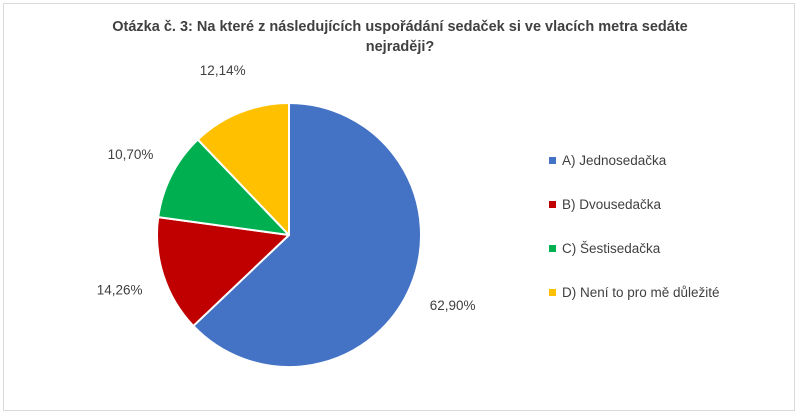 This screenshot has width=800, height=416. I want to click on legend-label-d: D) Není to pro mě důležité, so click(641, 292).